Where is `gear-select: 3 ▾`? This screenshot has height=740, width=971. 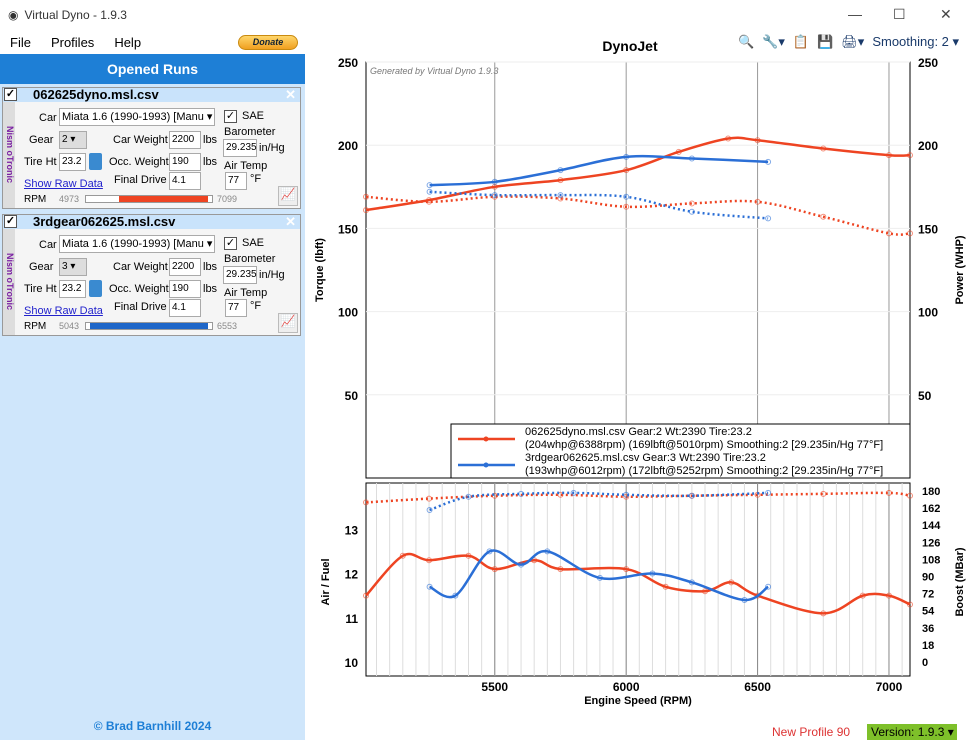
gear-select: 3 ▾ is located at coordinates (73, 267).